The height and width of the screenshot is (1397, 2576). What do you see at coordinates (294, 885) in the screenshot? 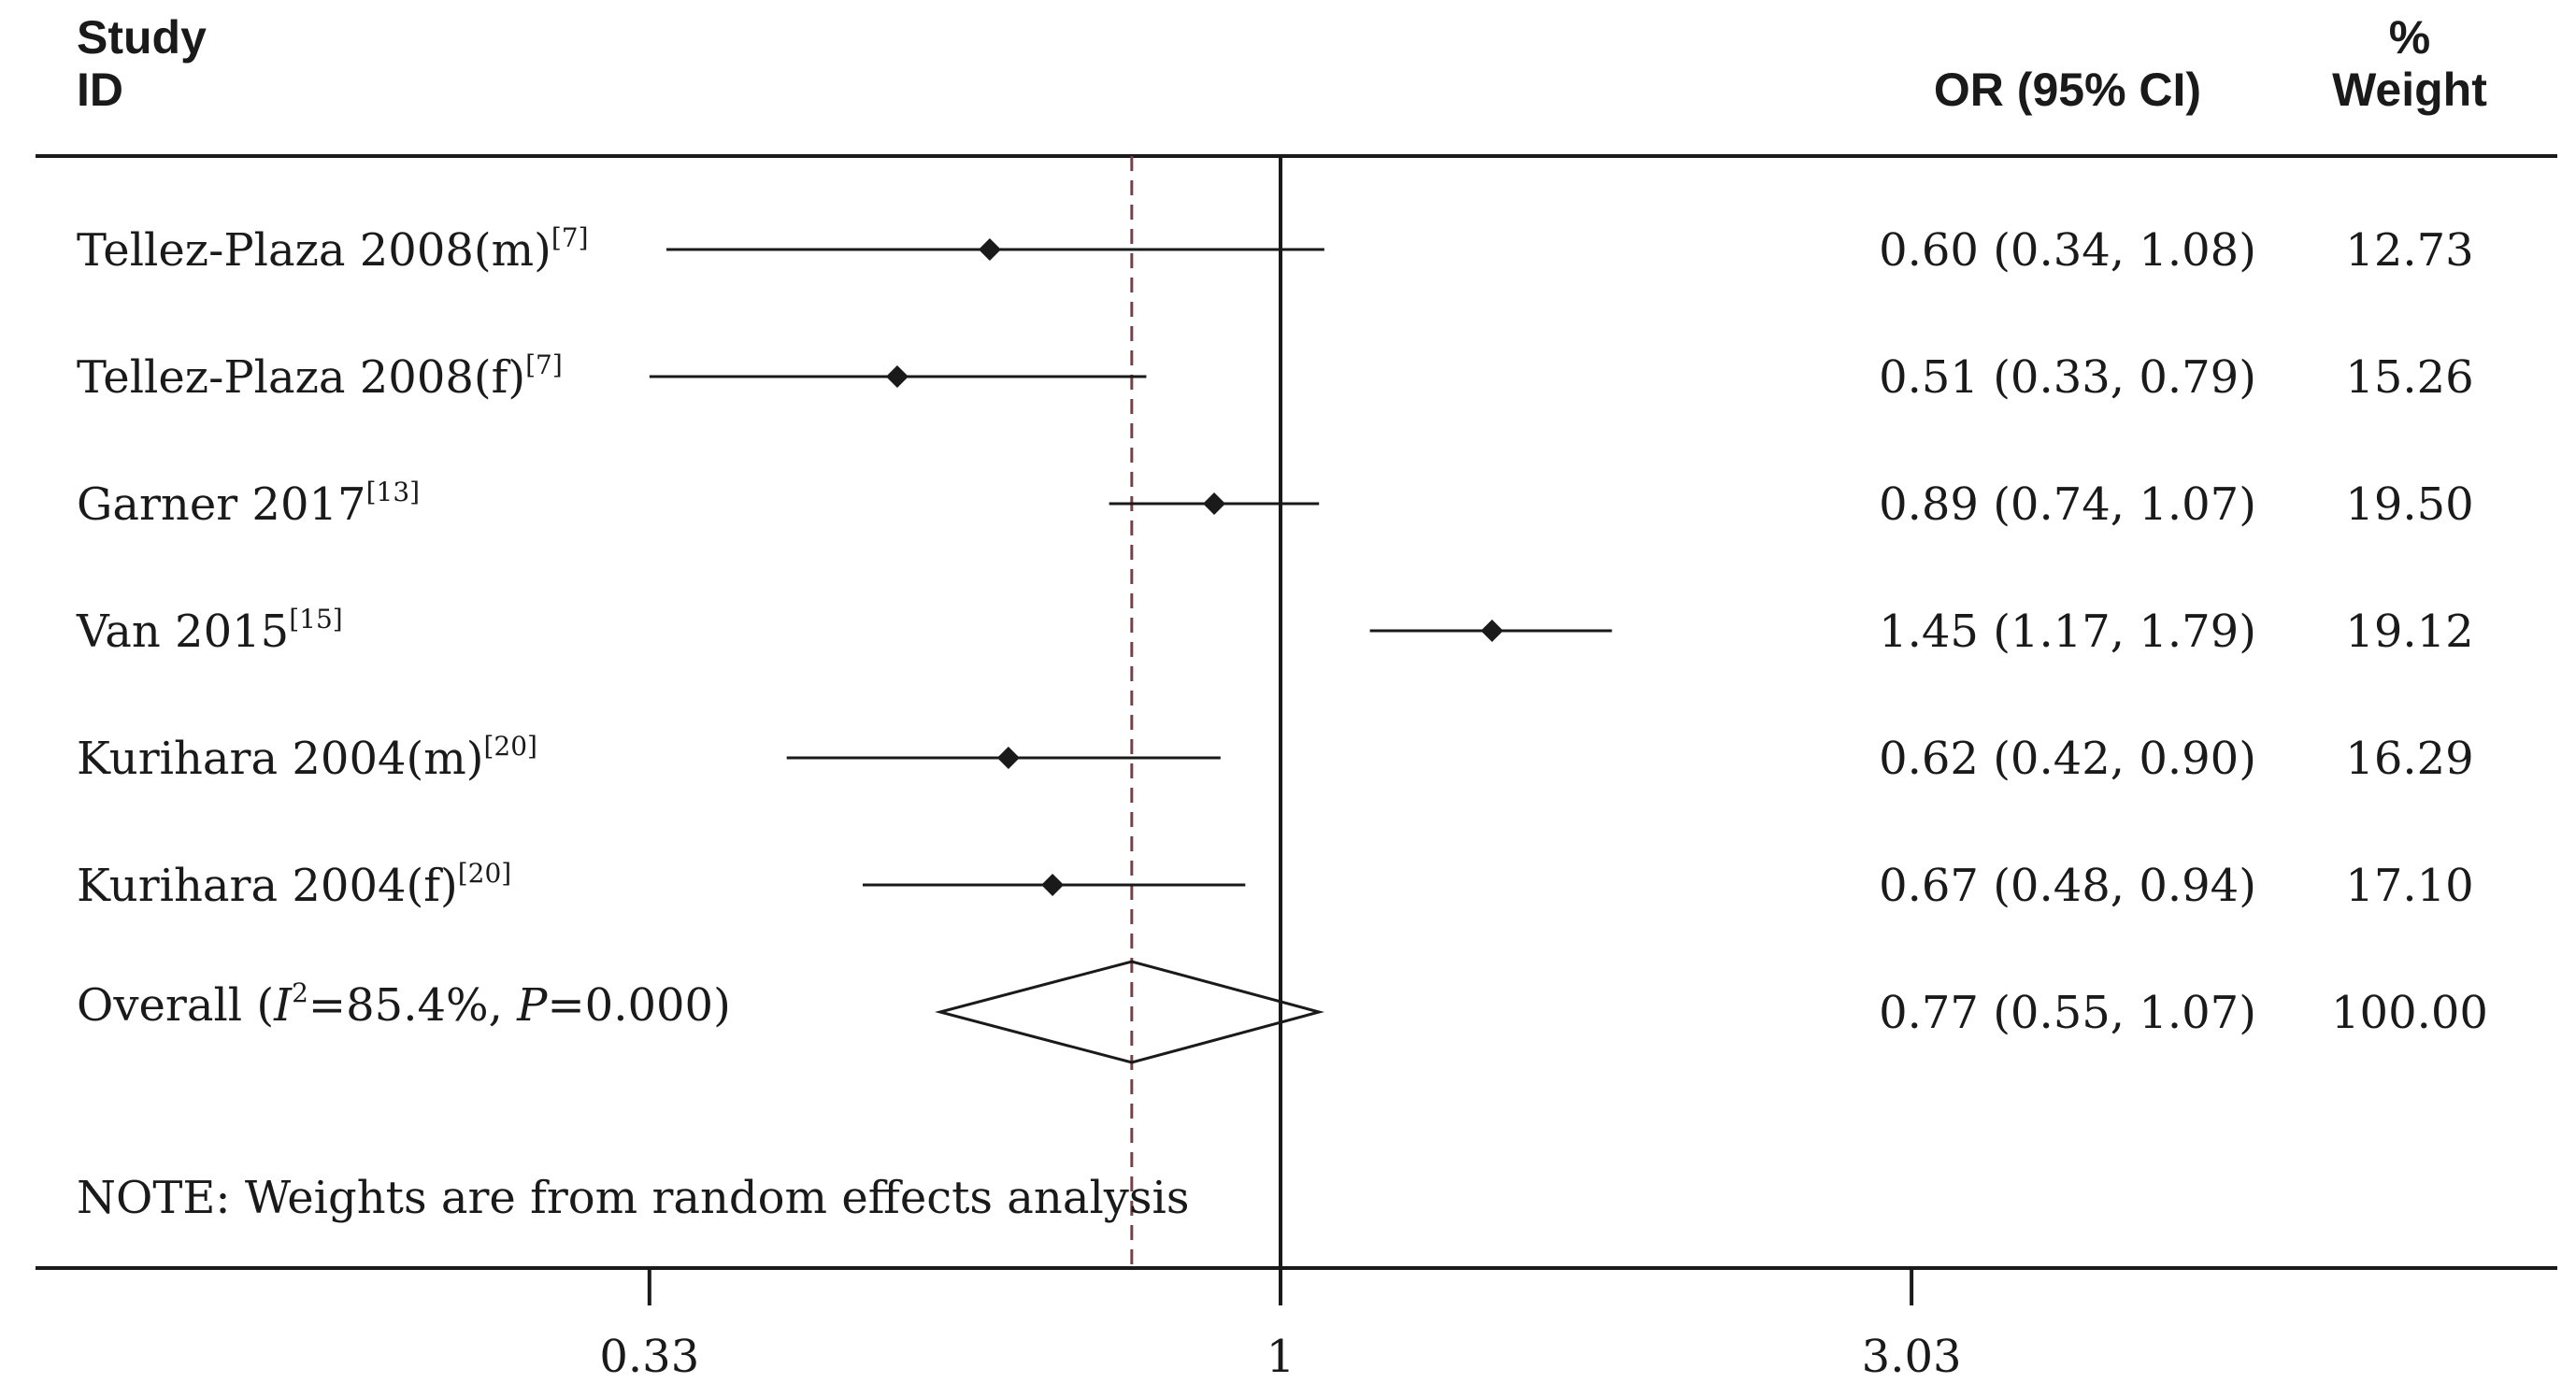
I see `study-label: Kurihara 2004(f)[20]` at bounding box center [294, 885].